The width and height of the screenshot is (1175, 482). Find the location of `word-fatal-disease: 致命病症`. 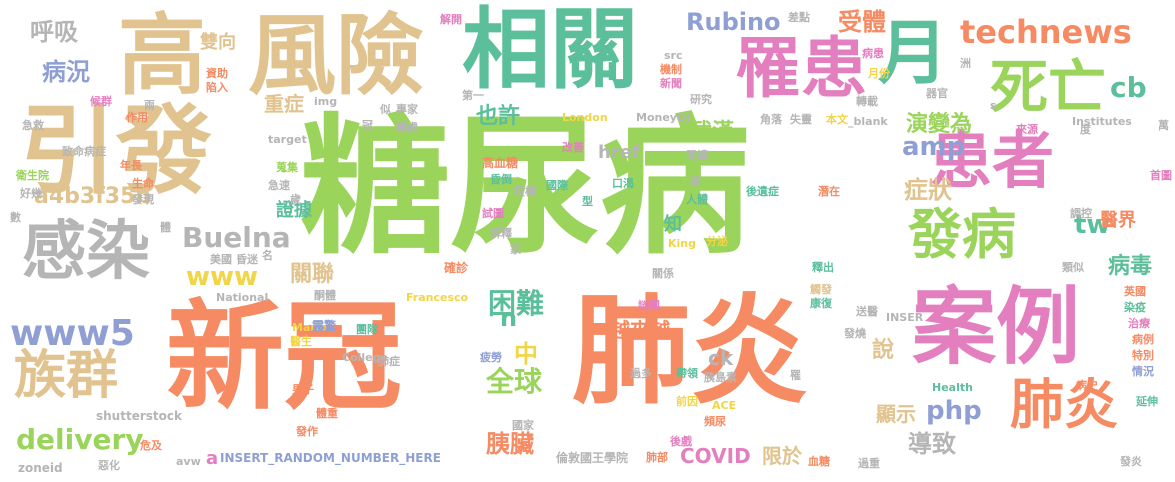

word-fatal-disease: 致命病症 is located at coordinates (84, 151).